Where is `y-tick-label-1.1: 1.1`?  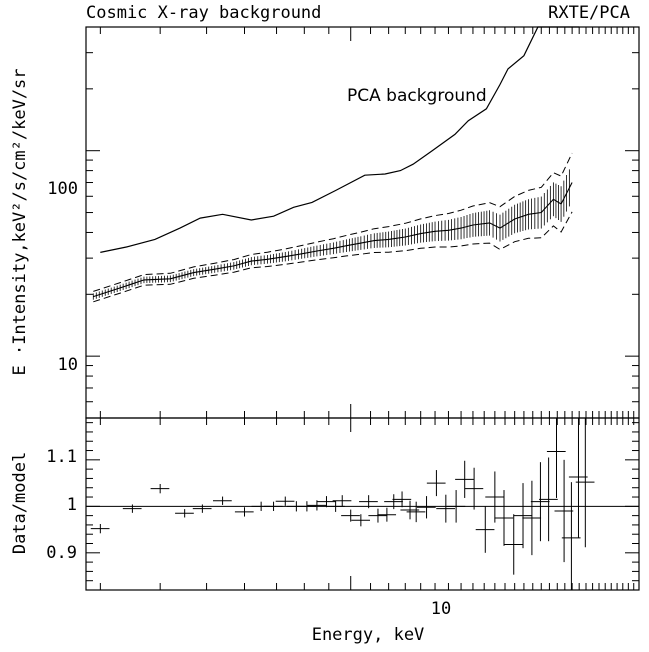 y-tick-label-1.1: 1.1 is located at coordinates (61, 457).